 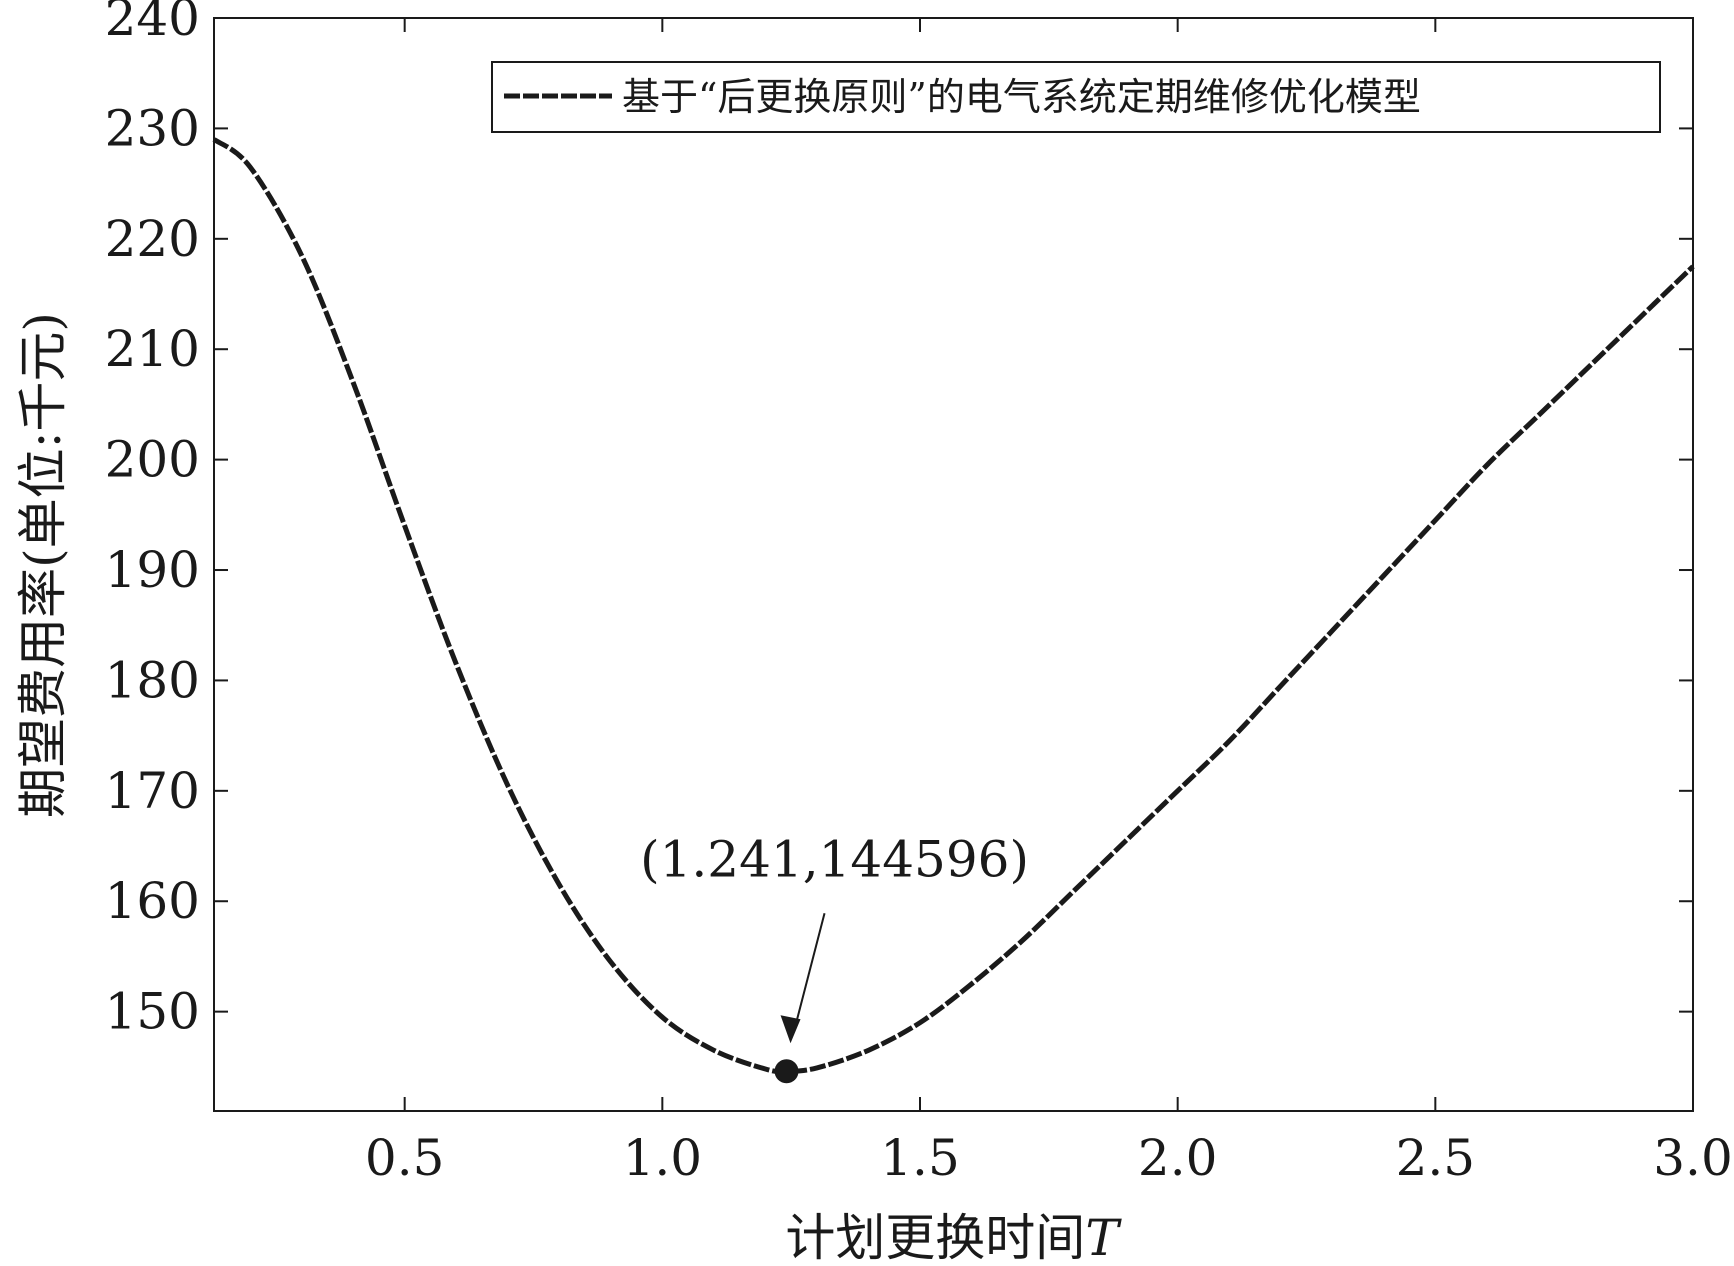 What do you see at coordinates (405, 1158) in the screenshot?
I see `x-tick-label: 0.5` at bounding box center [405, 1158].